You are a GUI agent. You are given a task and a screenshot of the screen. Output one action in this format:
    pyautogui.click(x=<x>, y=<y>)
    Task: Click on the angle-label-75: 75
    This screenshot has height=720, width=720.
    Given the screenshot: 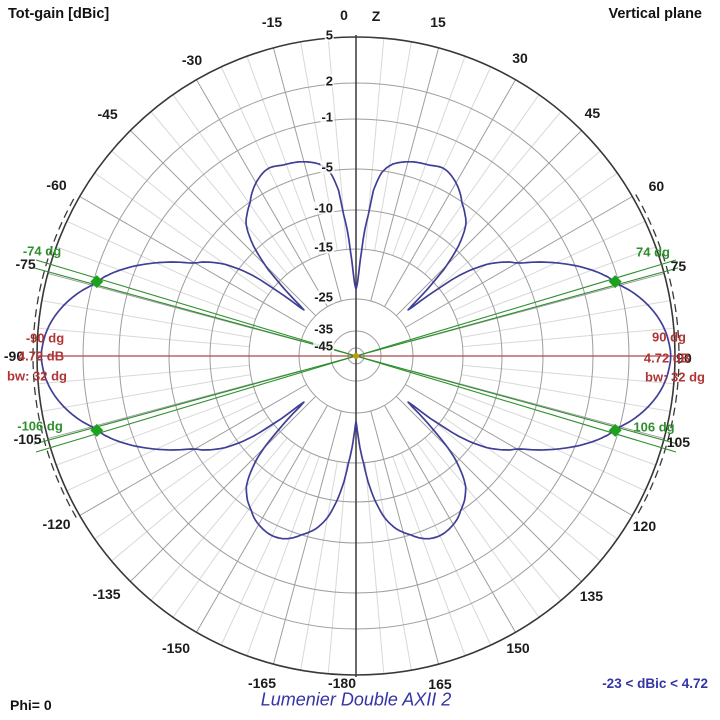 What is the action you would take?
    pyautogui.click(x=678, y=266)
    